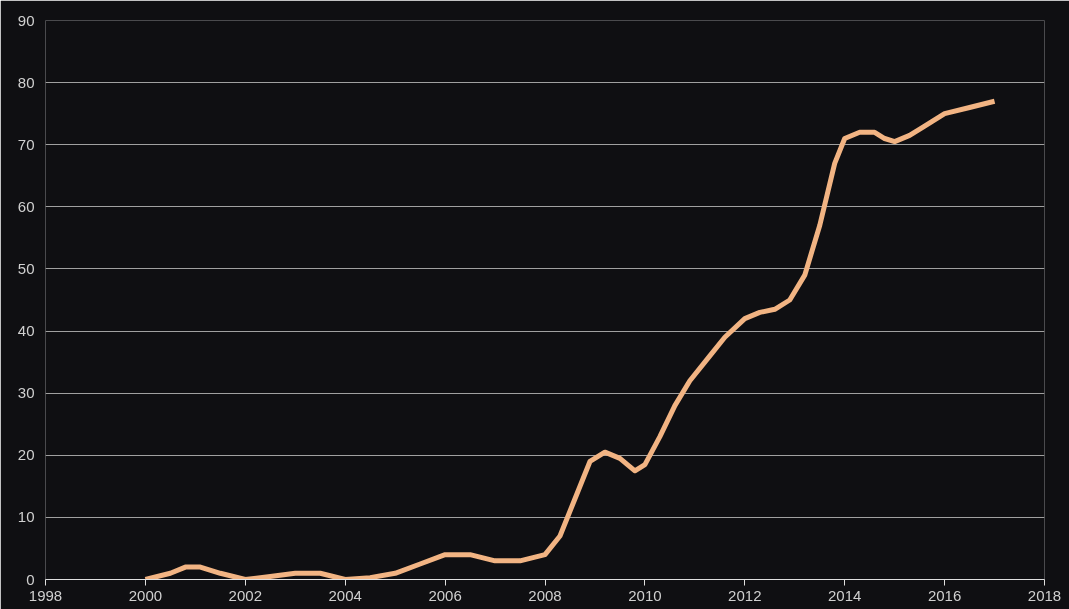  I want to click on x-tick-label: 2018, so click(1044, 595).